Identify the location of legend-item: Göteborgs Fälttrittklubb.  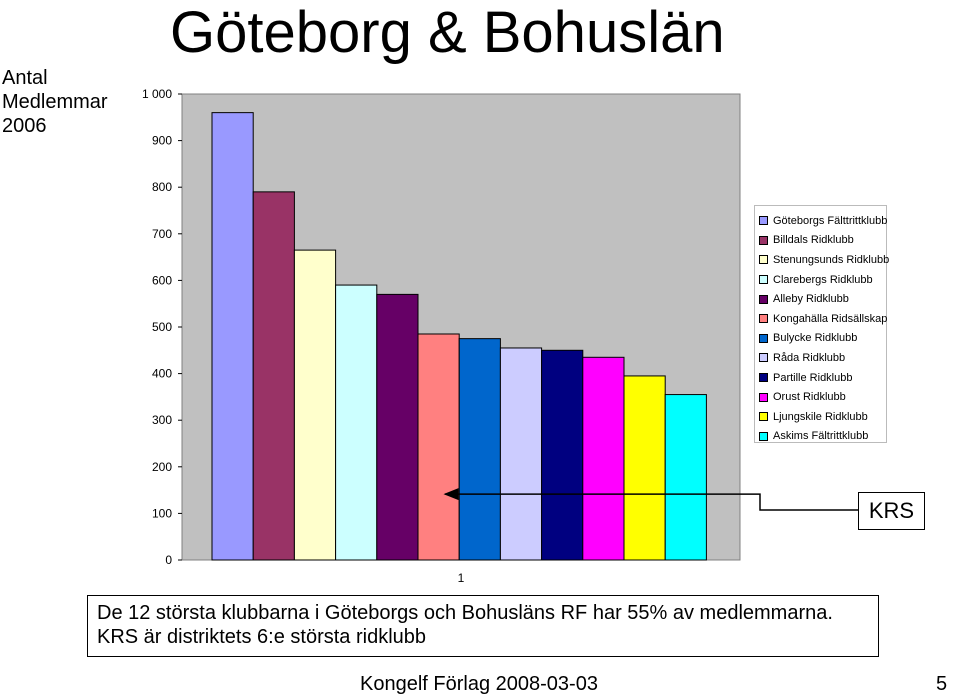
(821, 221).